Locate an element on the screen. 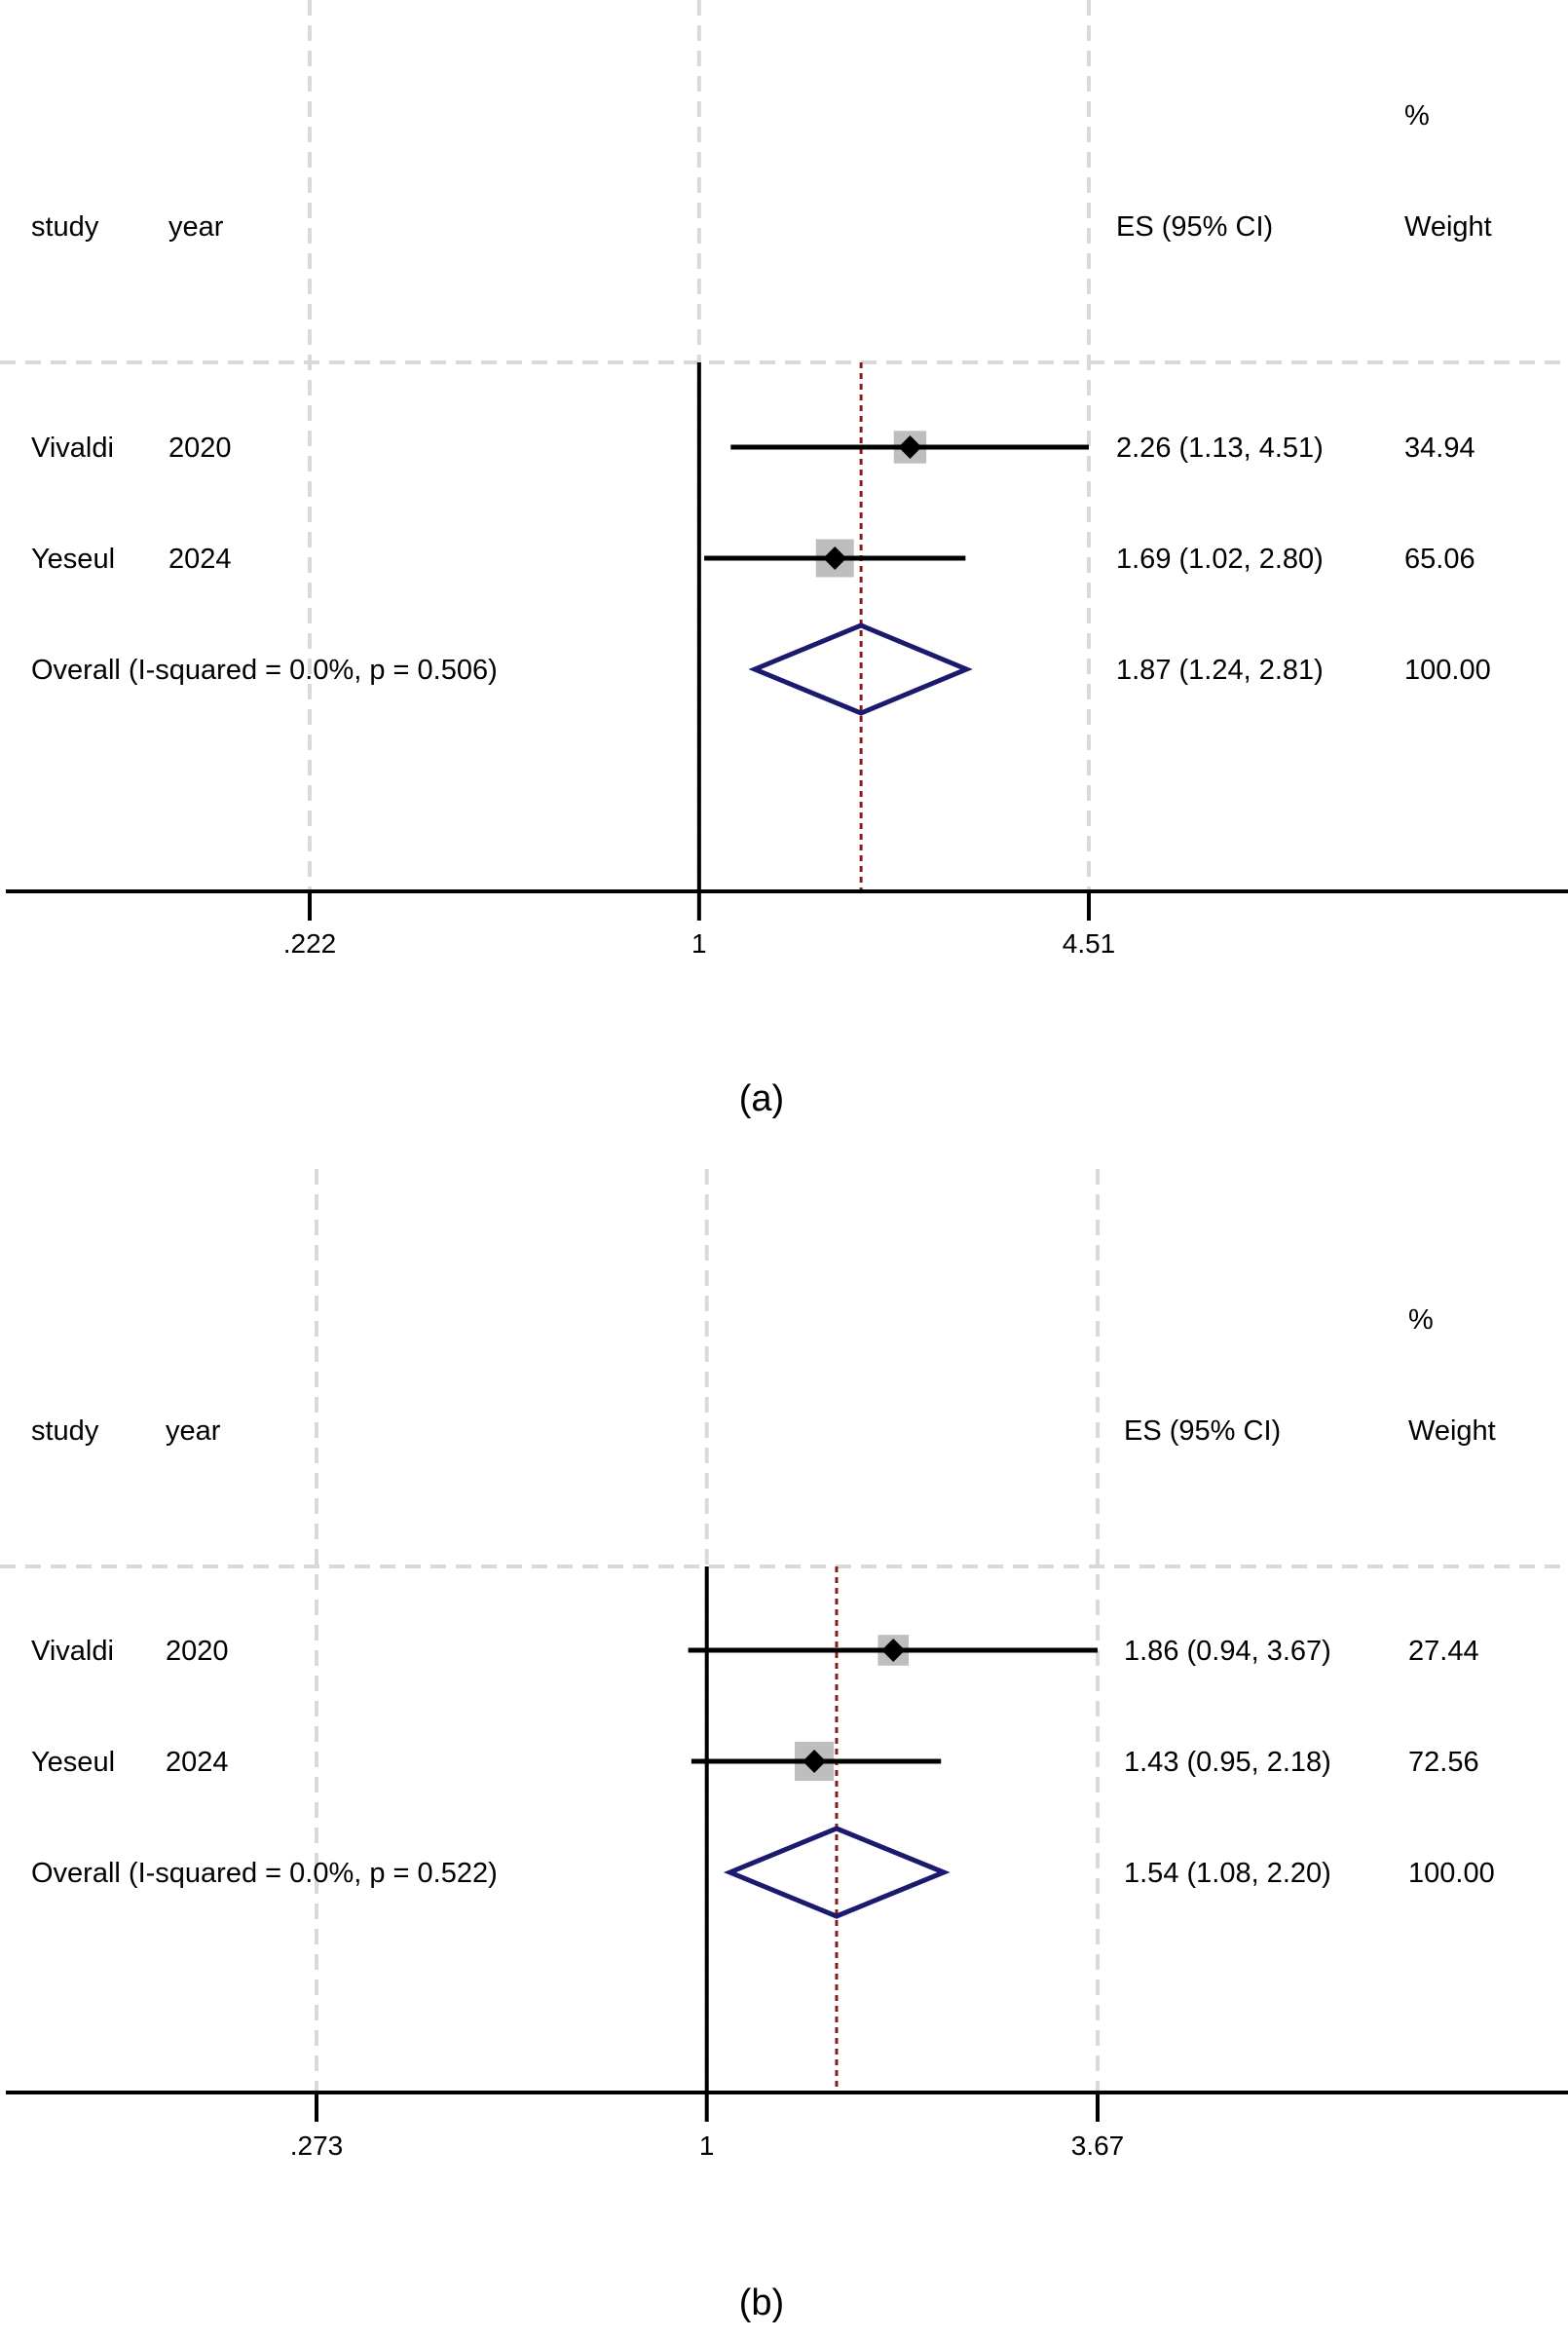  study-weight: 34.94 is located at coordinates (1439, 448).